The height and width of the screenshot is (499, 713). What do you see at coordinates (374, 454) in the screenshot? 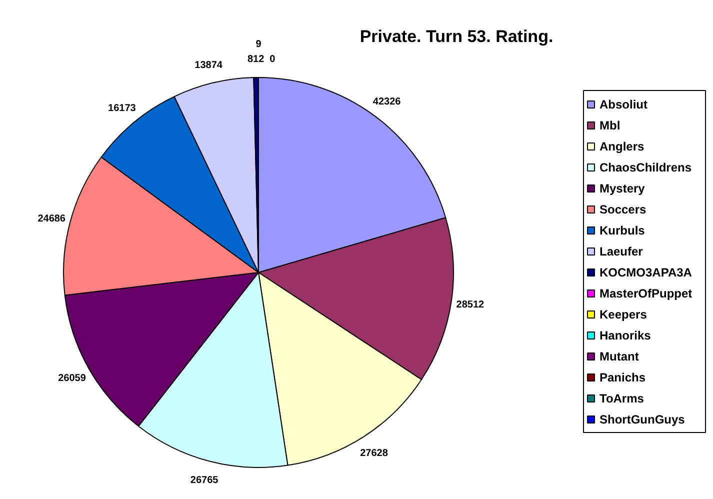
I see `data-label: 27628` at bounding box center [374, 454].